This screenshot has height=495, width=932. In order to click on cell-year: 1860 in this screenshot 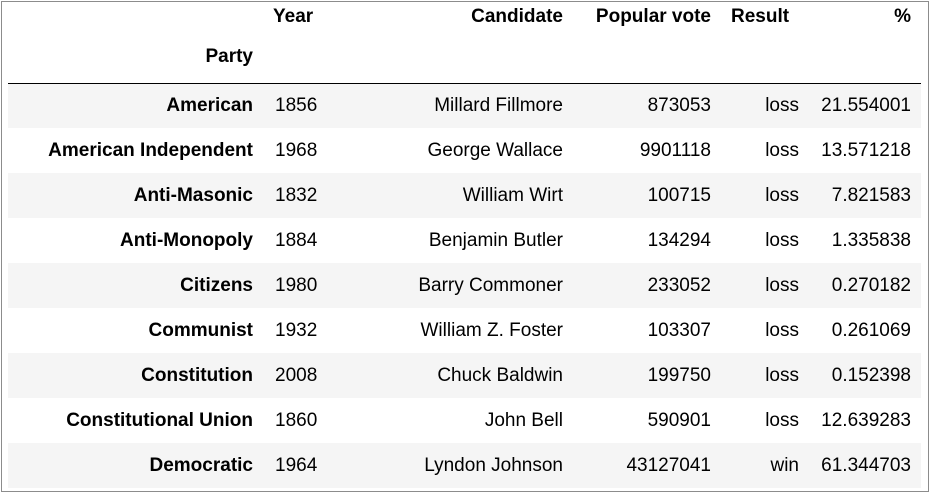, I will do `click(296, 420)`.